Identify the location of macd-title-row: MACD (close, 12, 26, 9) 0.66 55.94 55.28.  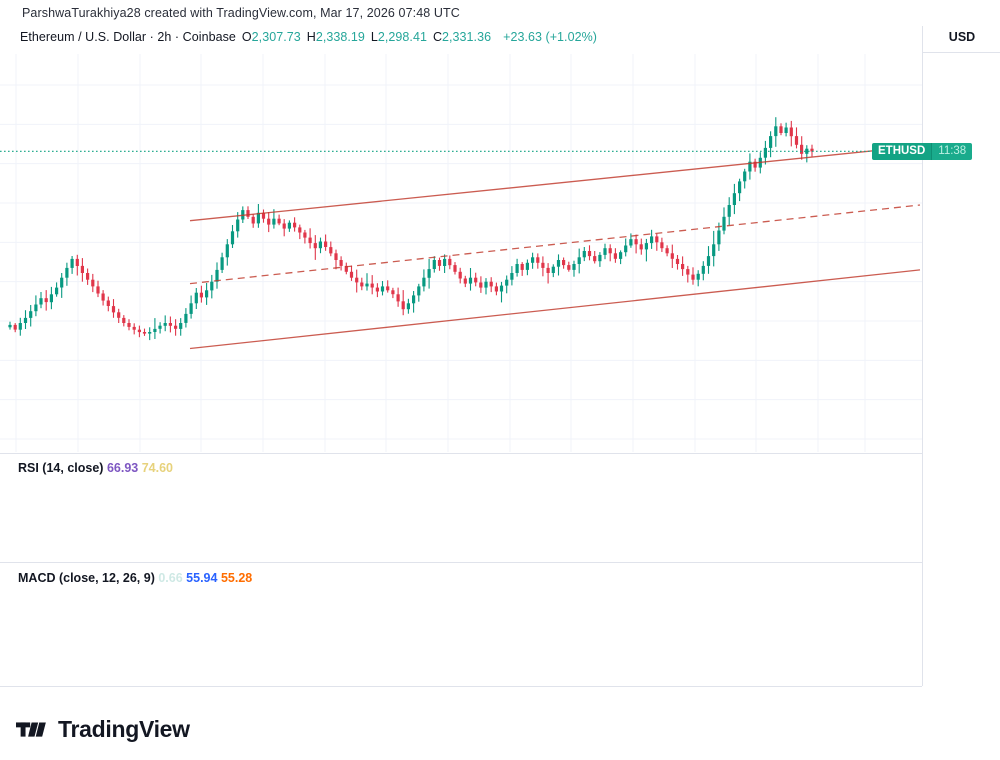
(135, 578).